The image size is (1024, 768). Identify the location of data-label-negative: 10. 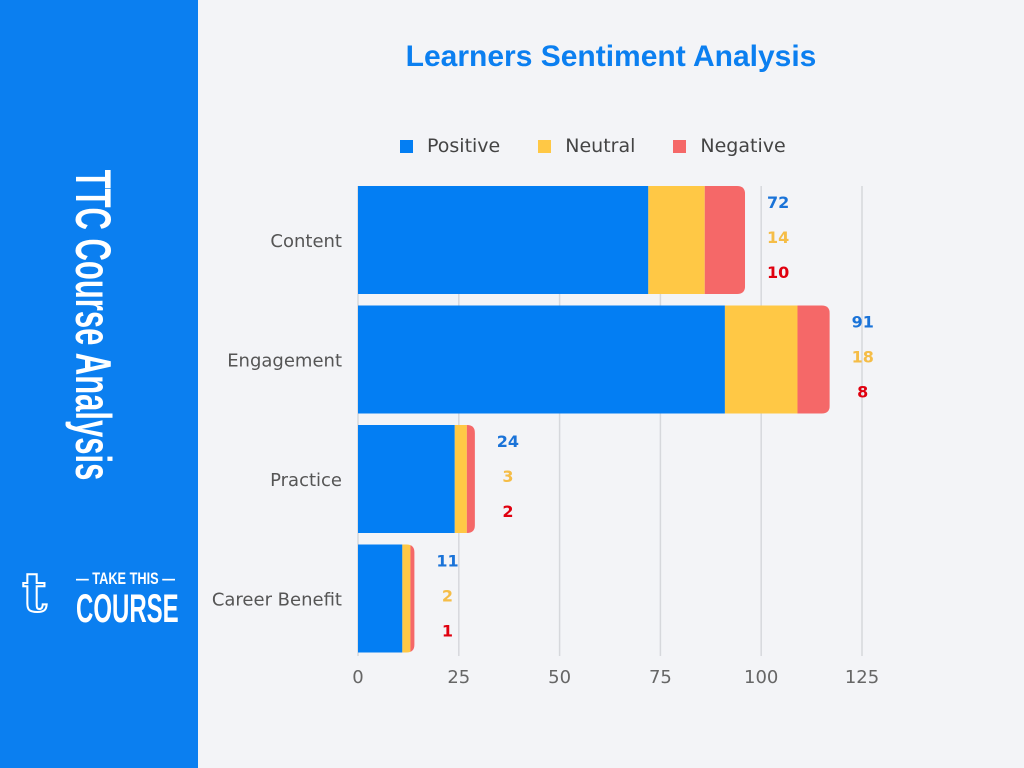
(778, 272).